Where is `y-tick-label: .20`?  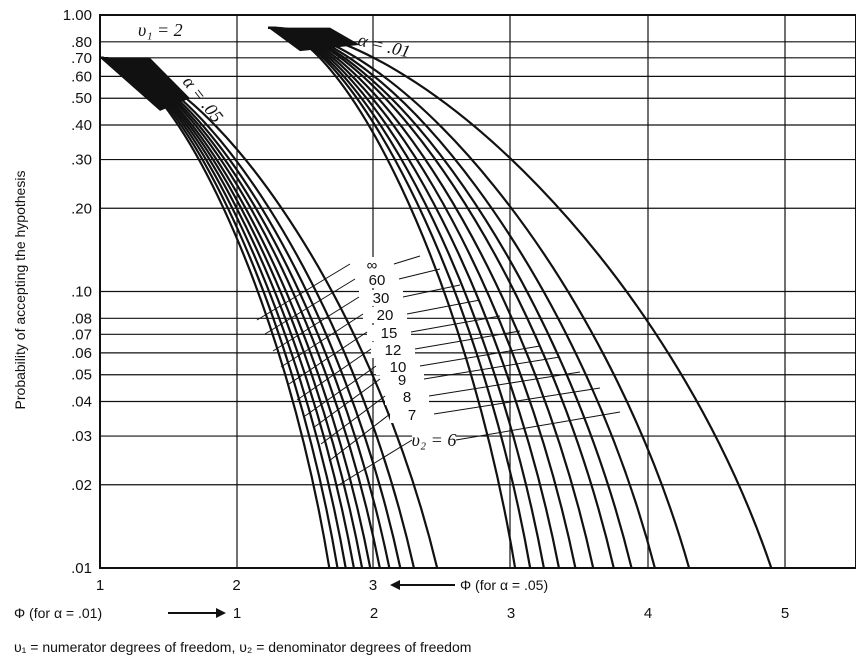 y-tick-label: .20 is located at coordinates (81, 208).